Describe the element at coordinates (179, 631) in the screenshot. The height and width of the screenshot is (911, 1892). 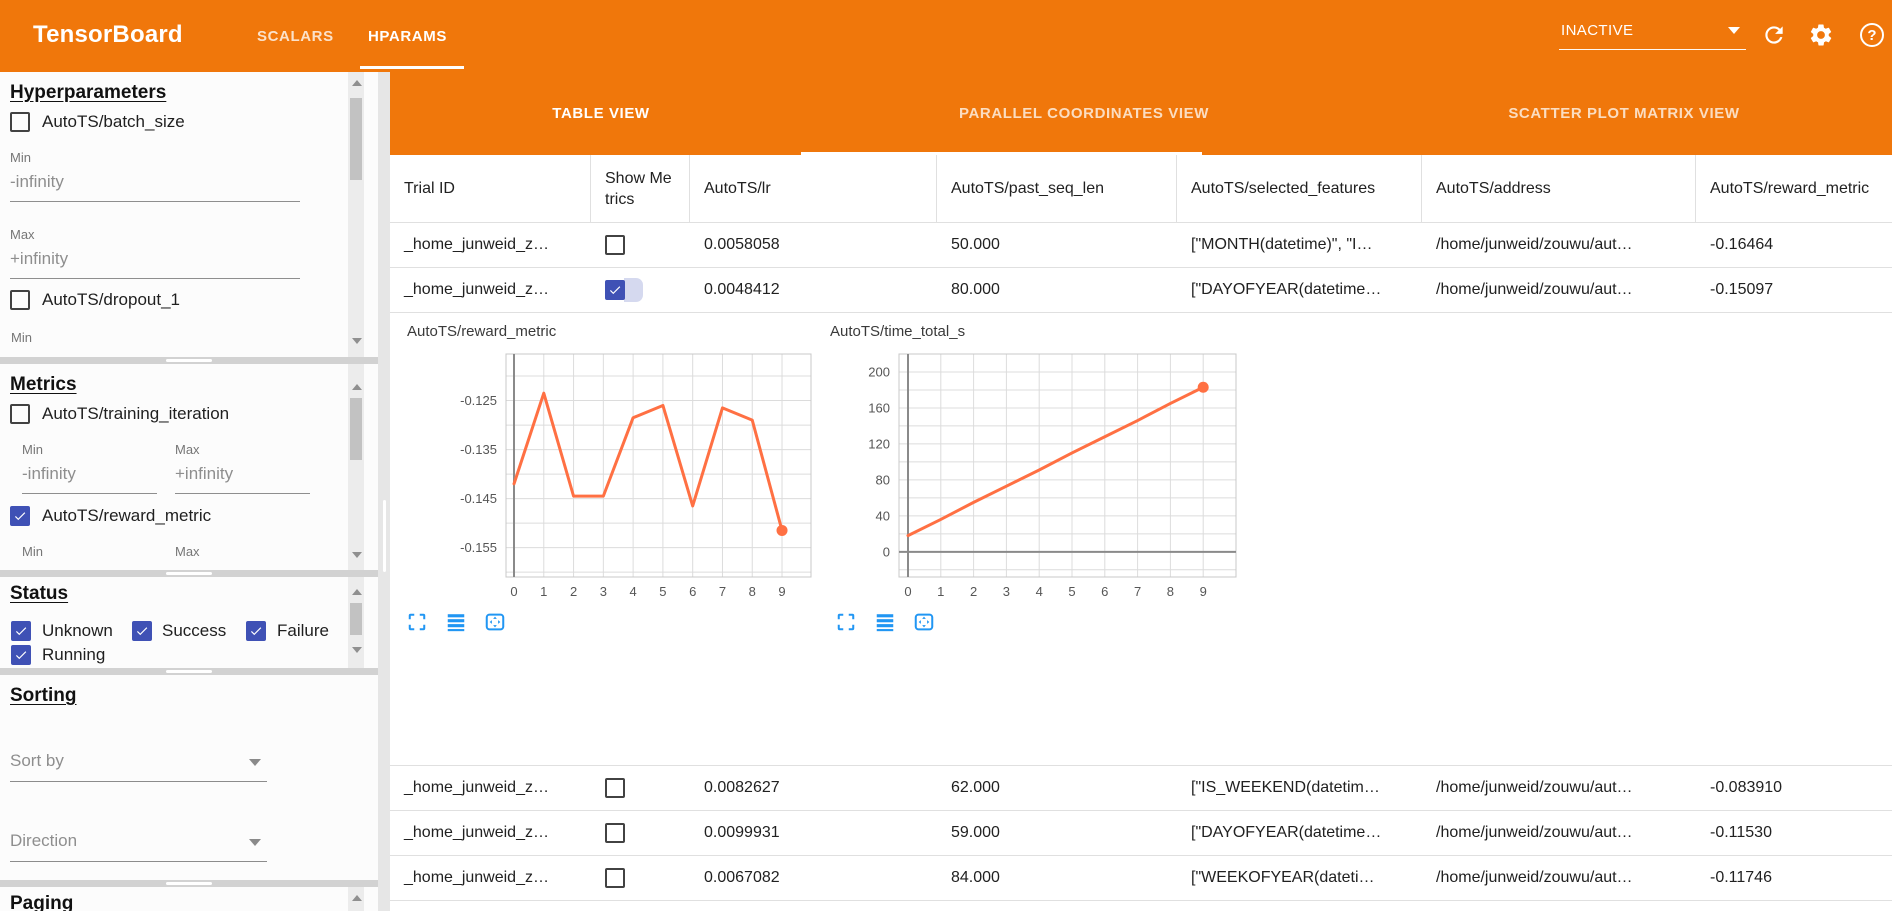
I see `status-option-success: Success` at that location.